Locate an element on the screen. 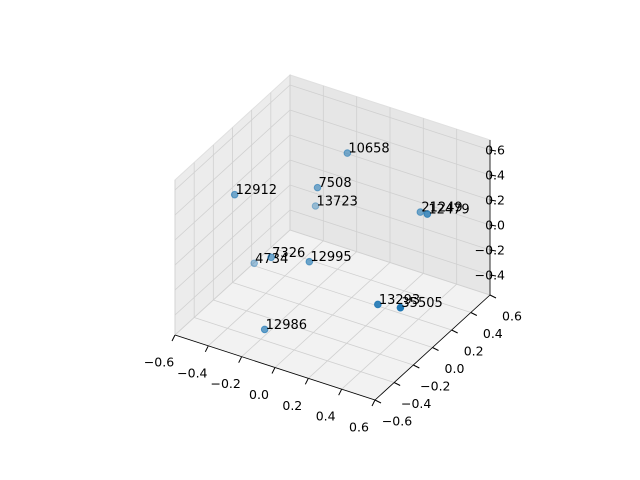 The width and height of the screenshot is (640, 480). z-tick-label: 0.4 is located at coordinates (495, 175).